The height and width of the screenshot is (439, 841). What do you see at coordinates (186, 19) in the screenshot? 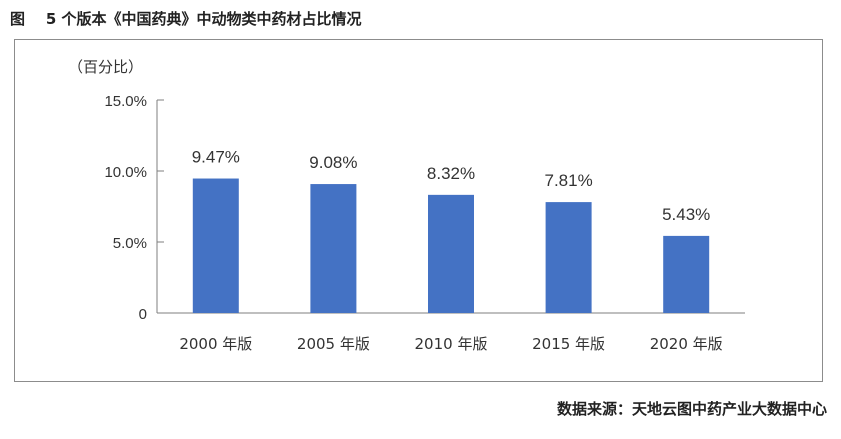
I see `figure-title: 图 5 个版本《中国药典》中动物类中药材占比情况` at bounding box center [186, 19].